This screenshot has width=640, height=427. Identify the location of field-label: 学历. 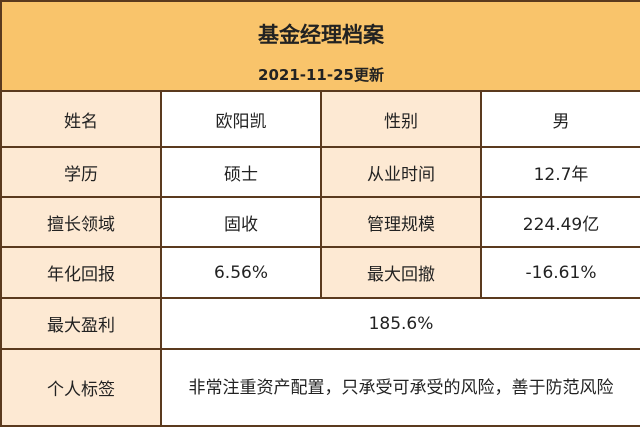
(81, 172).